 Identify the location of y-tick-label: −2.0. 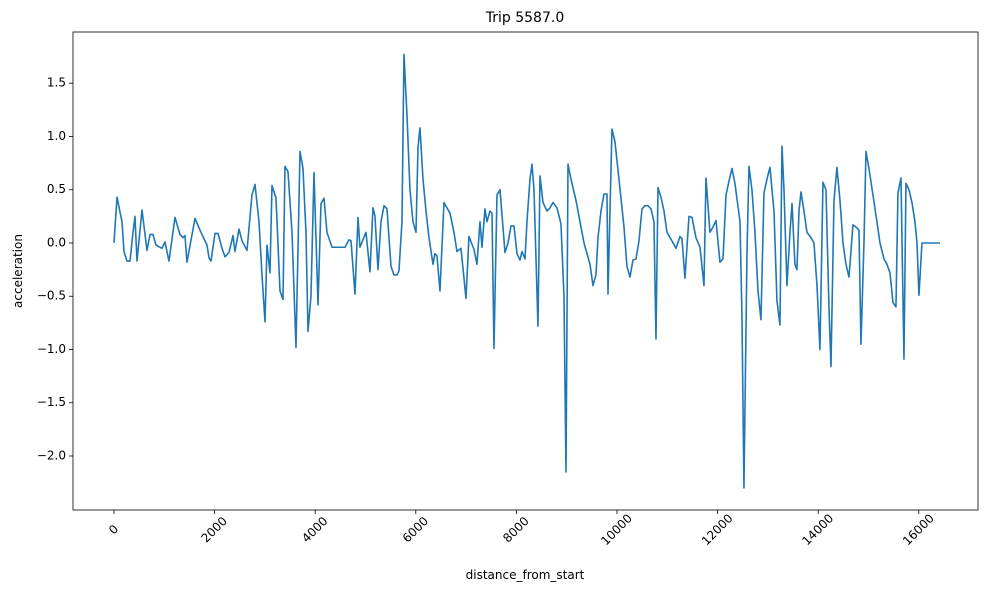
(51, 456).